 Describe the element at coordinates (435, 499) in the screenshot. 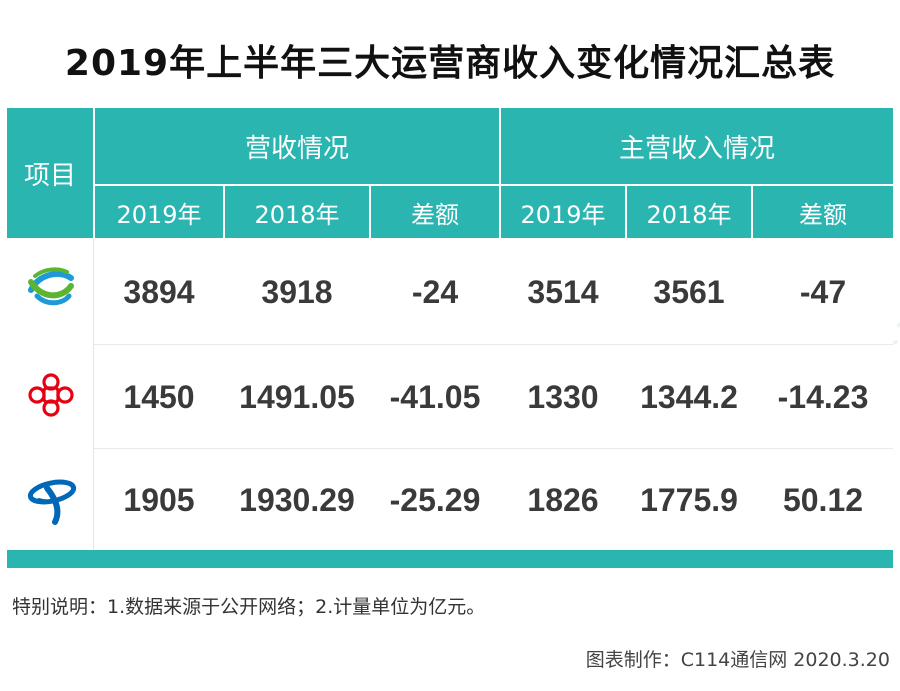

I see `table-cell: -25.29` at that location.